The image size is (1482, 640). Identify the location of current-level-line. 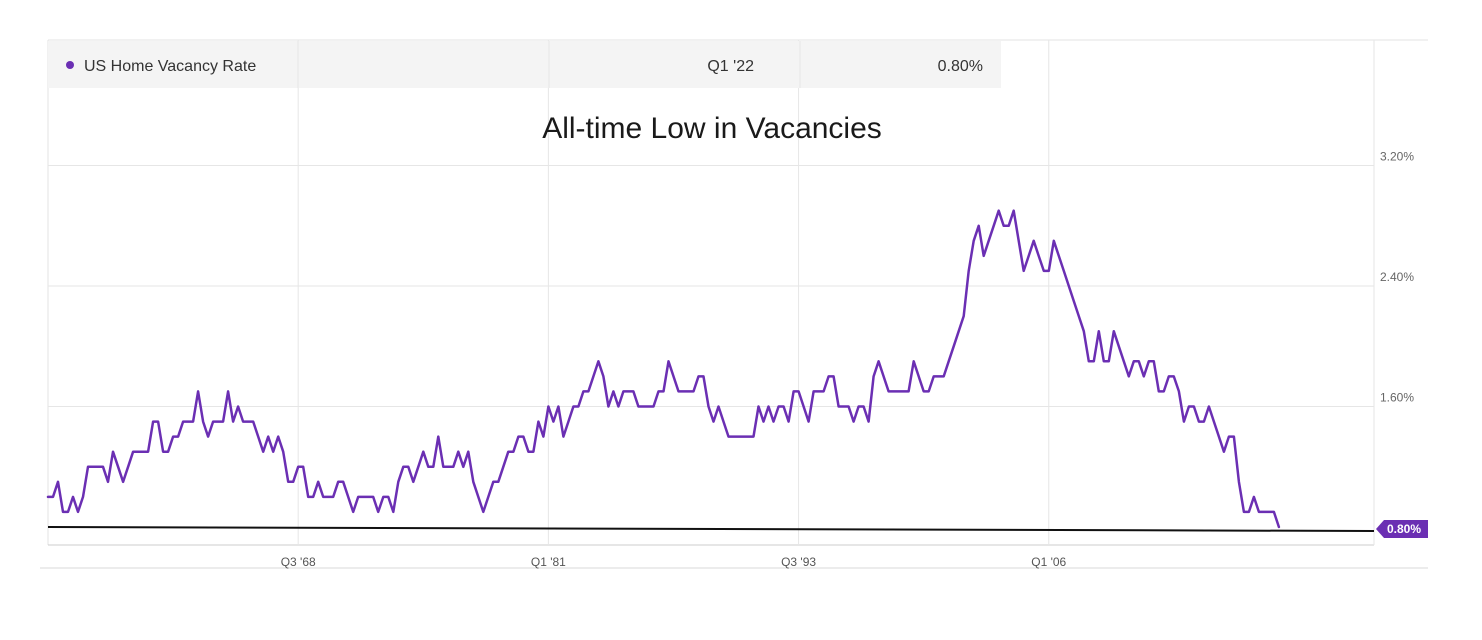
(711, 529).